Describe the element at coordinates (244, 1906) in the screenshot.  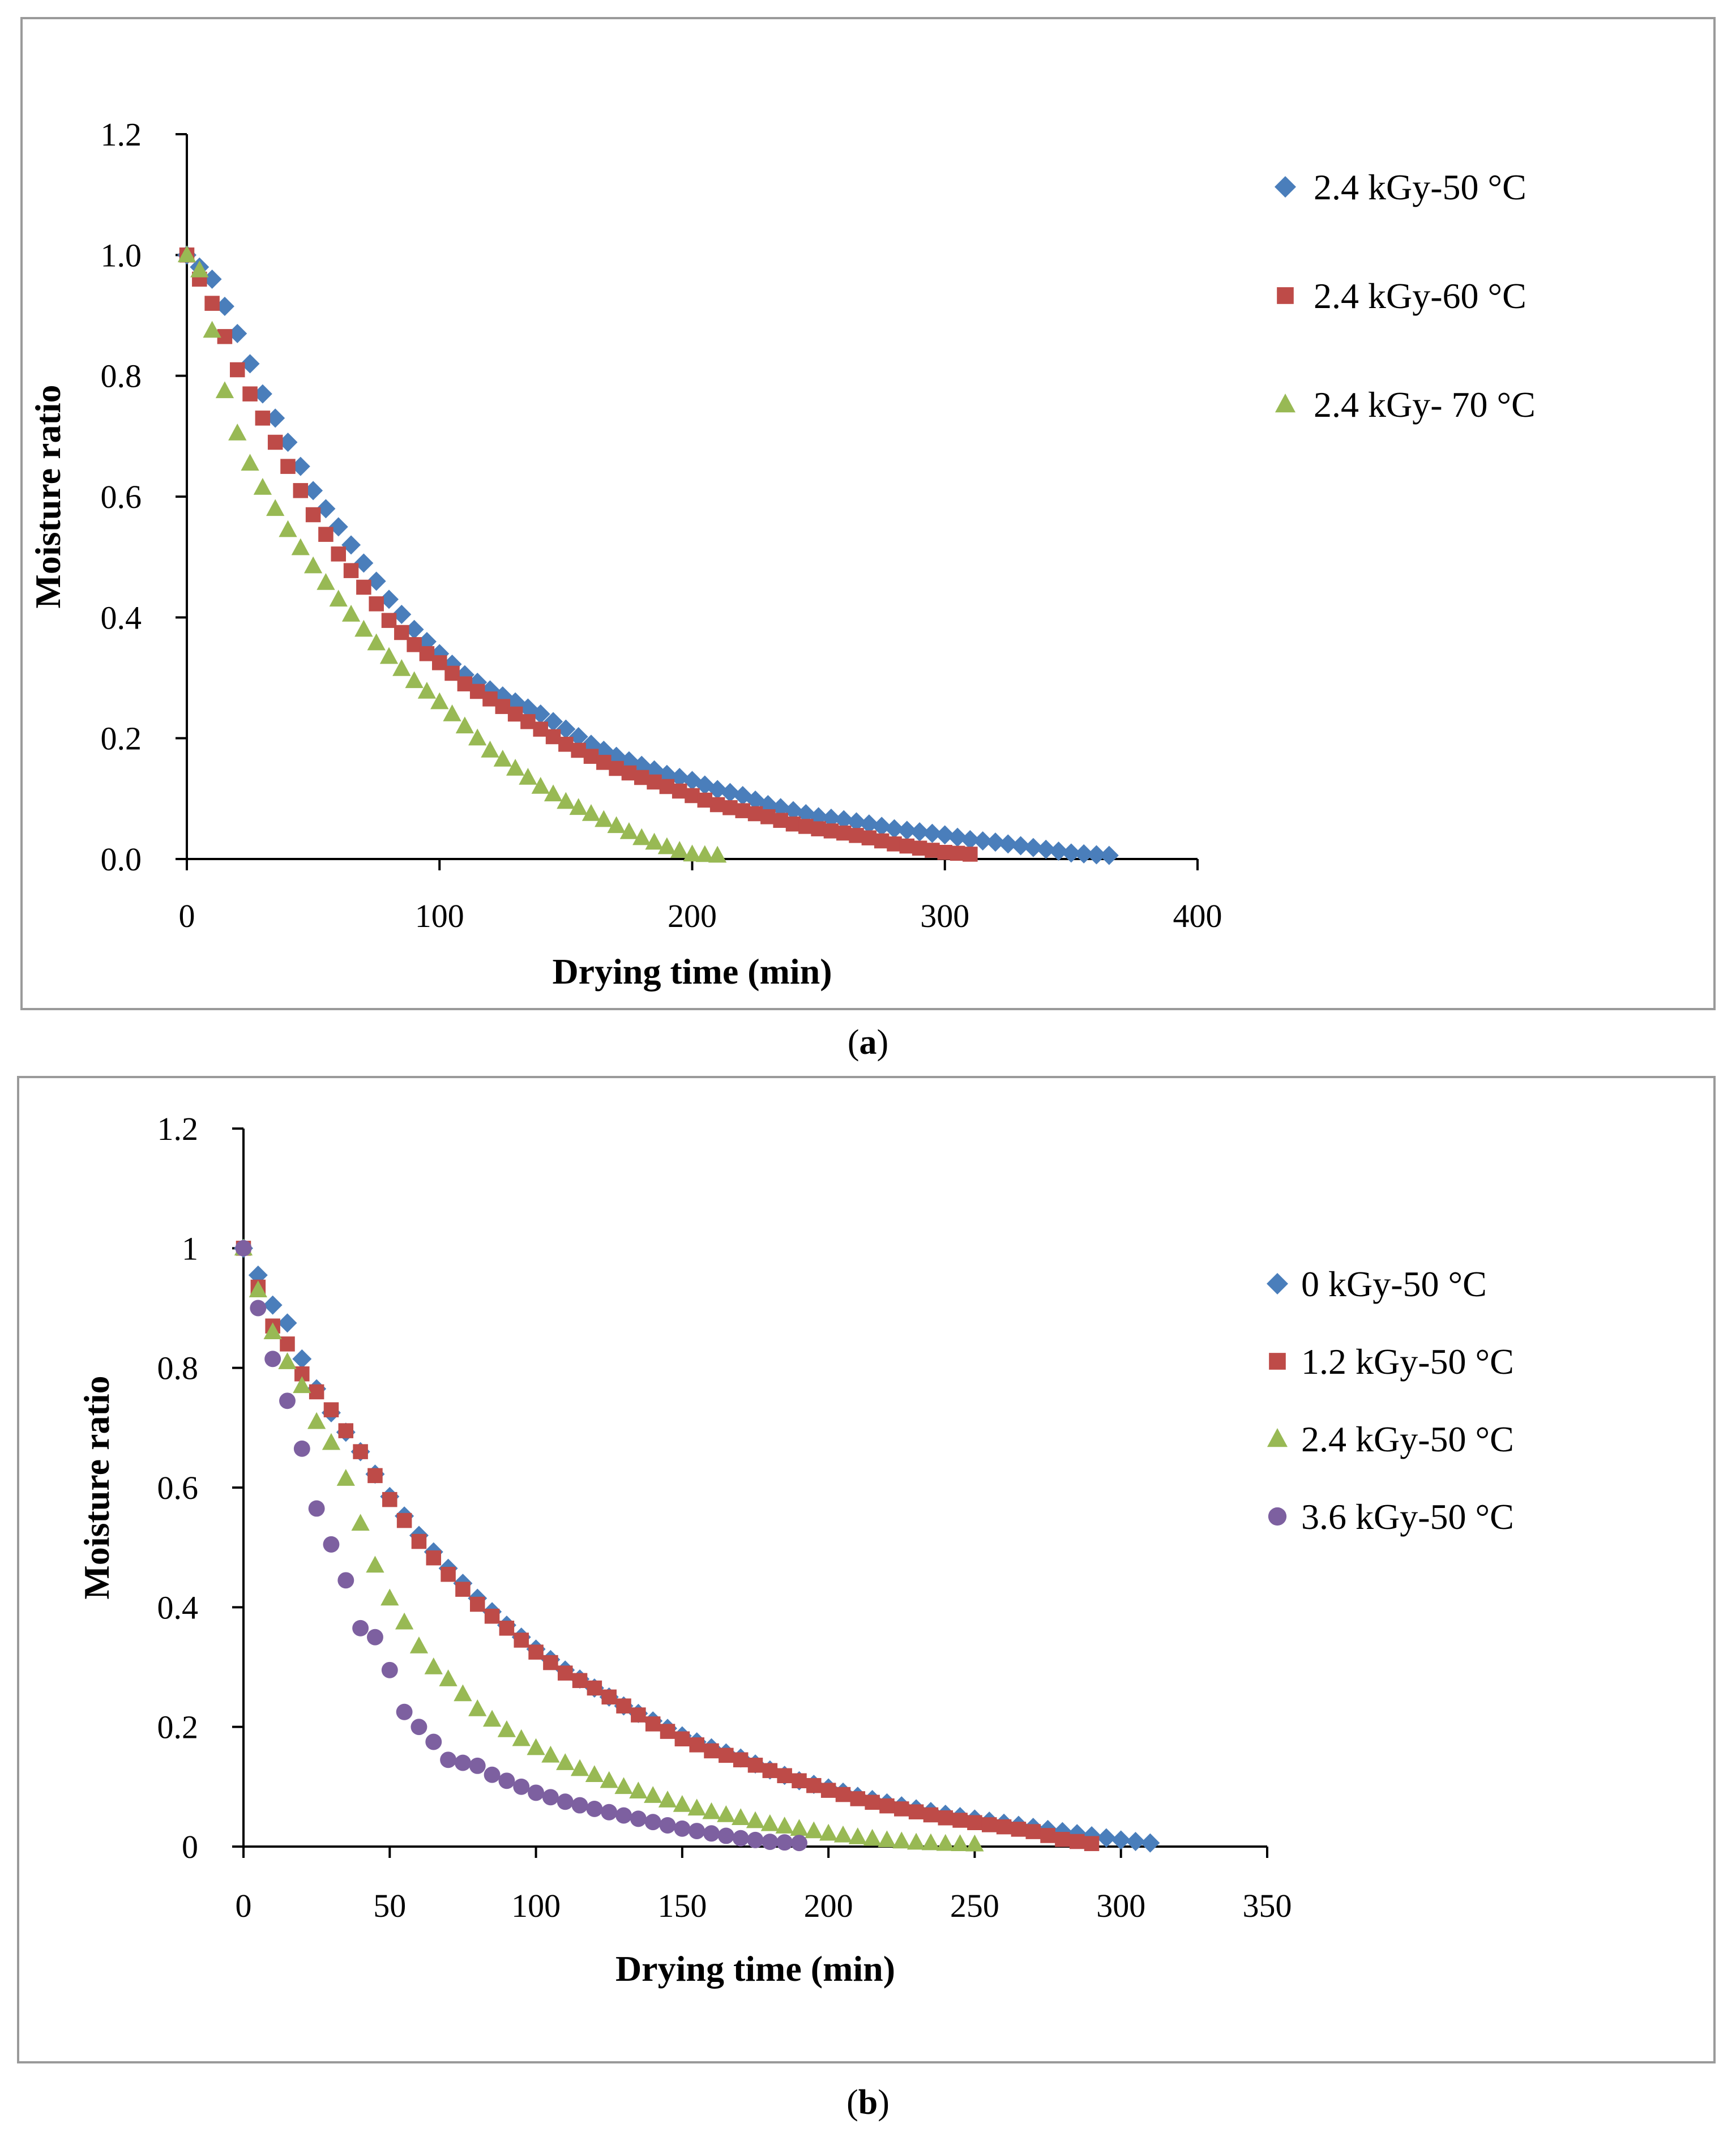
I see `x-tick-label: 0` at that location.